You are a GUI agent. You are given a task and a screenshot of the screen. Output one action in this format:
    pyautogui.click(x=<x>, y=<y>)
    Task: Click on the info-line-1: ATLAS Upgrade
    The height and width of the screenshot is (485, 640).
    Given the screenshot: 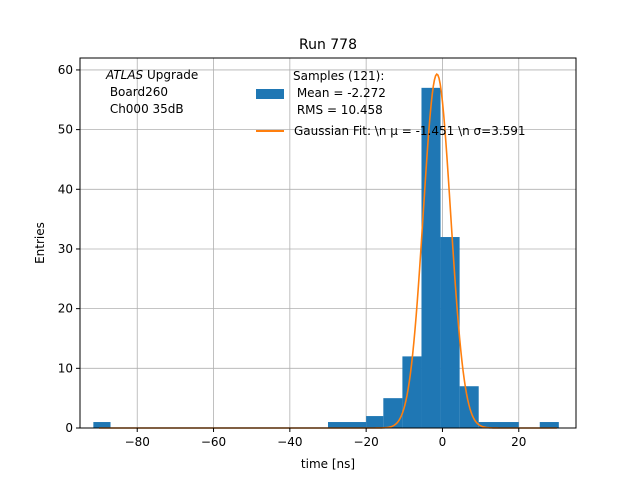 What is the action you would take?
    pyautogui.click(x=151, y=75)
    